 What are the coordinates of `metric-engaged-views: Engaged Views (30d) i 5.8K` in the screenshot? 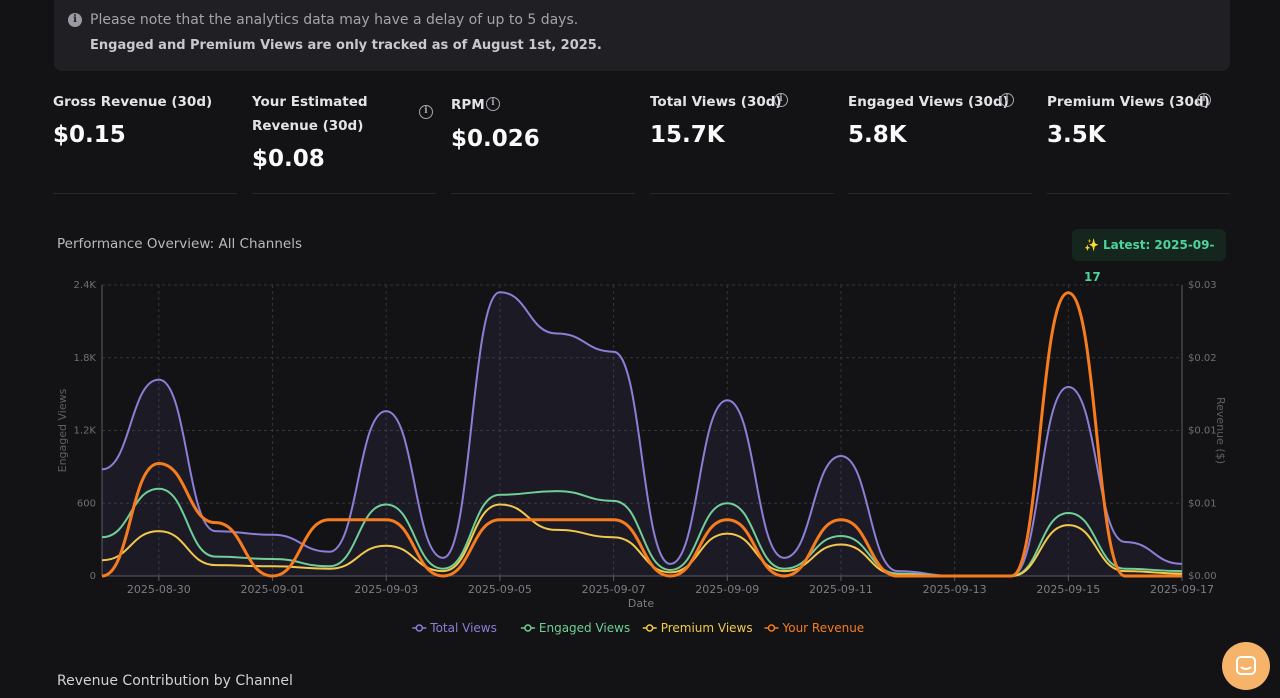 It's located at (940, 141).